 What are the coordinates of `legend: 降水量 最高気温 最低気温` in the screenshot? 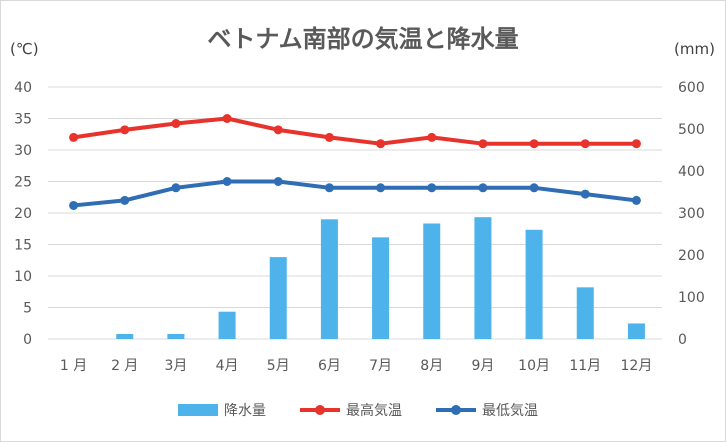 It's located at (358, 410).